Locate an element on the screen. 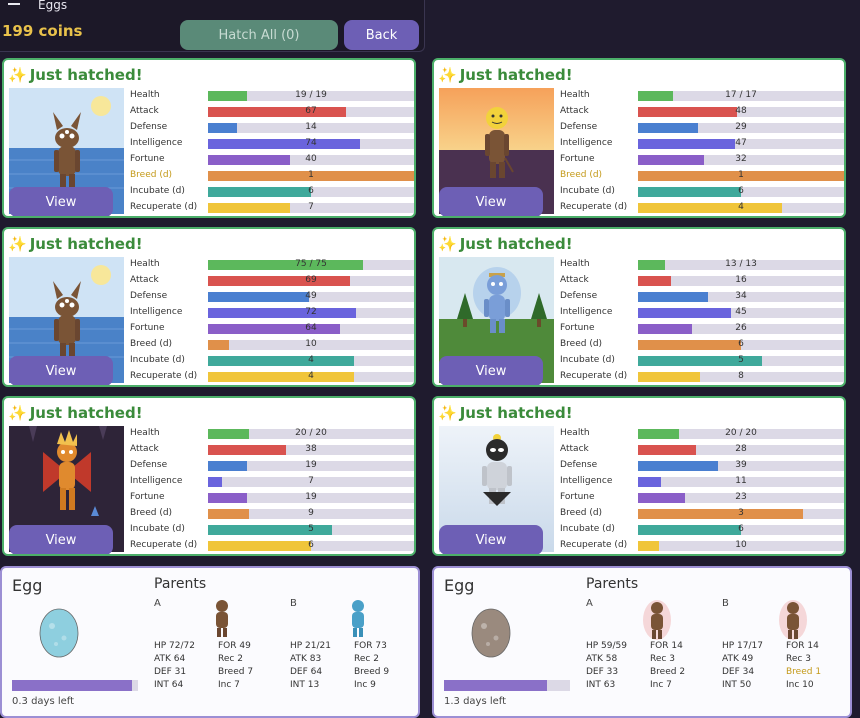  just-hatched-label: ✨ Just hatched! is located at coordinates (505, 244).